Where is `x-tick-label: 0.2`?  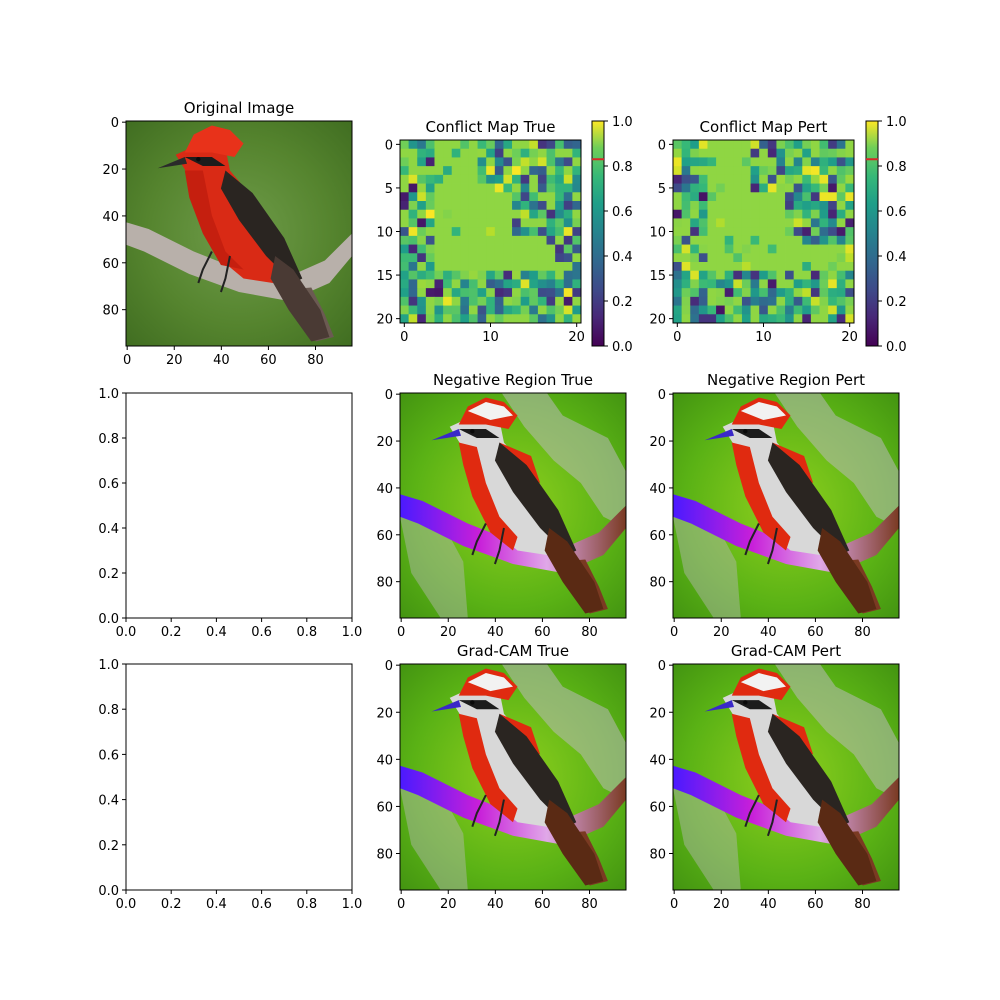 x-tick-label: 0.2 is located at coordinates (171, 904).